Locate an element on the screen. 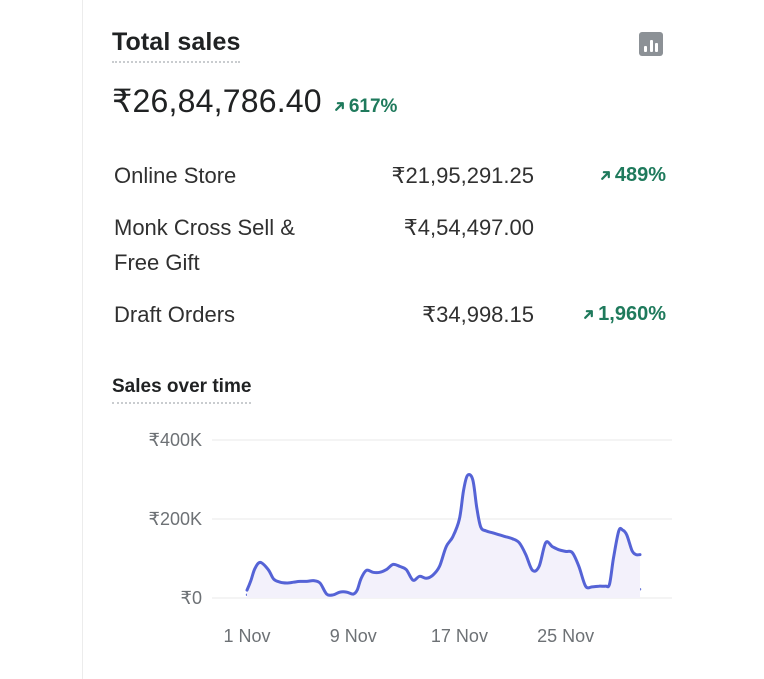 The width and height of the screenshot is (764, 679). channel-change-value: 489% is located at coordinates (640, 175).